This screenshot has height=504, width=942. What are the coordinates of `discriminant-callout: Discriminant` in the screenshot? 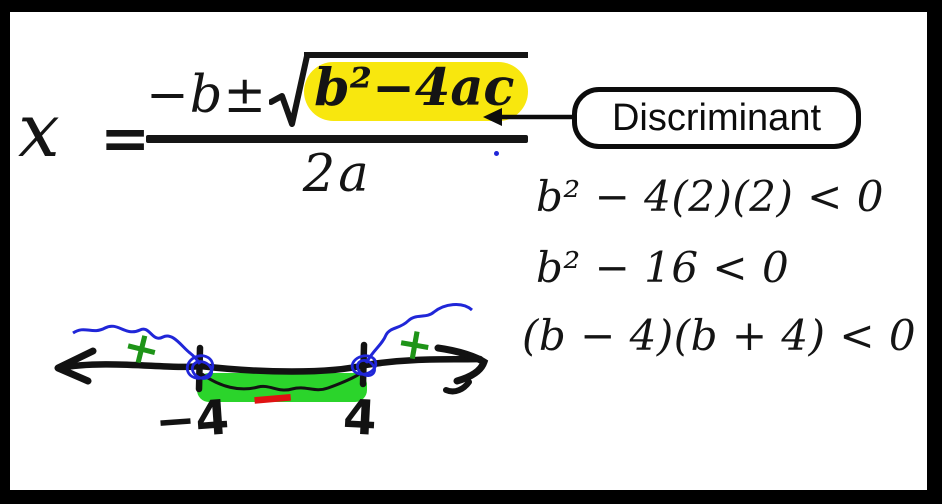 It's located at (716, 118).